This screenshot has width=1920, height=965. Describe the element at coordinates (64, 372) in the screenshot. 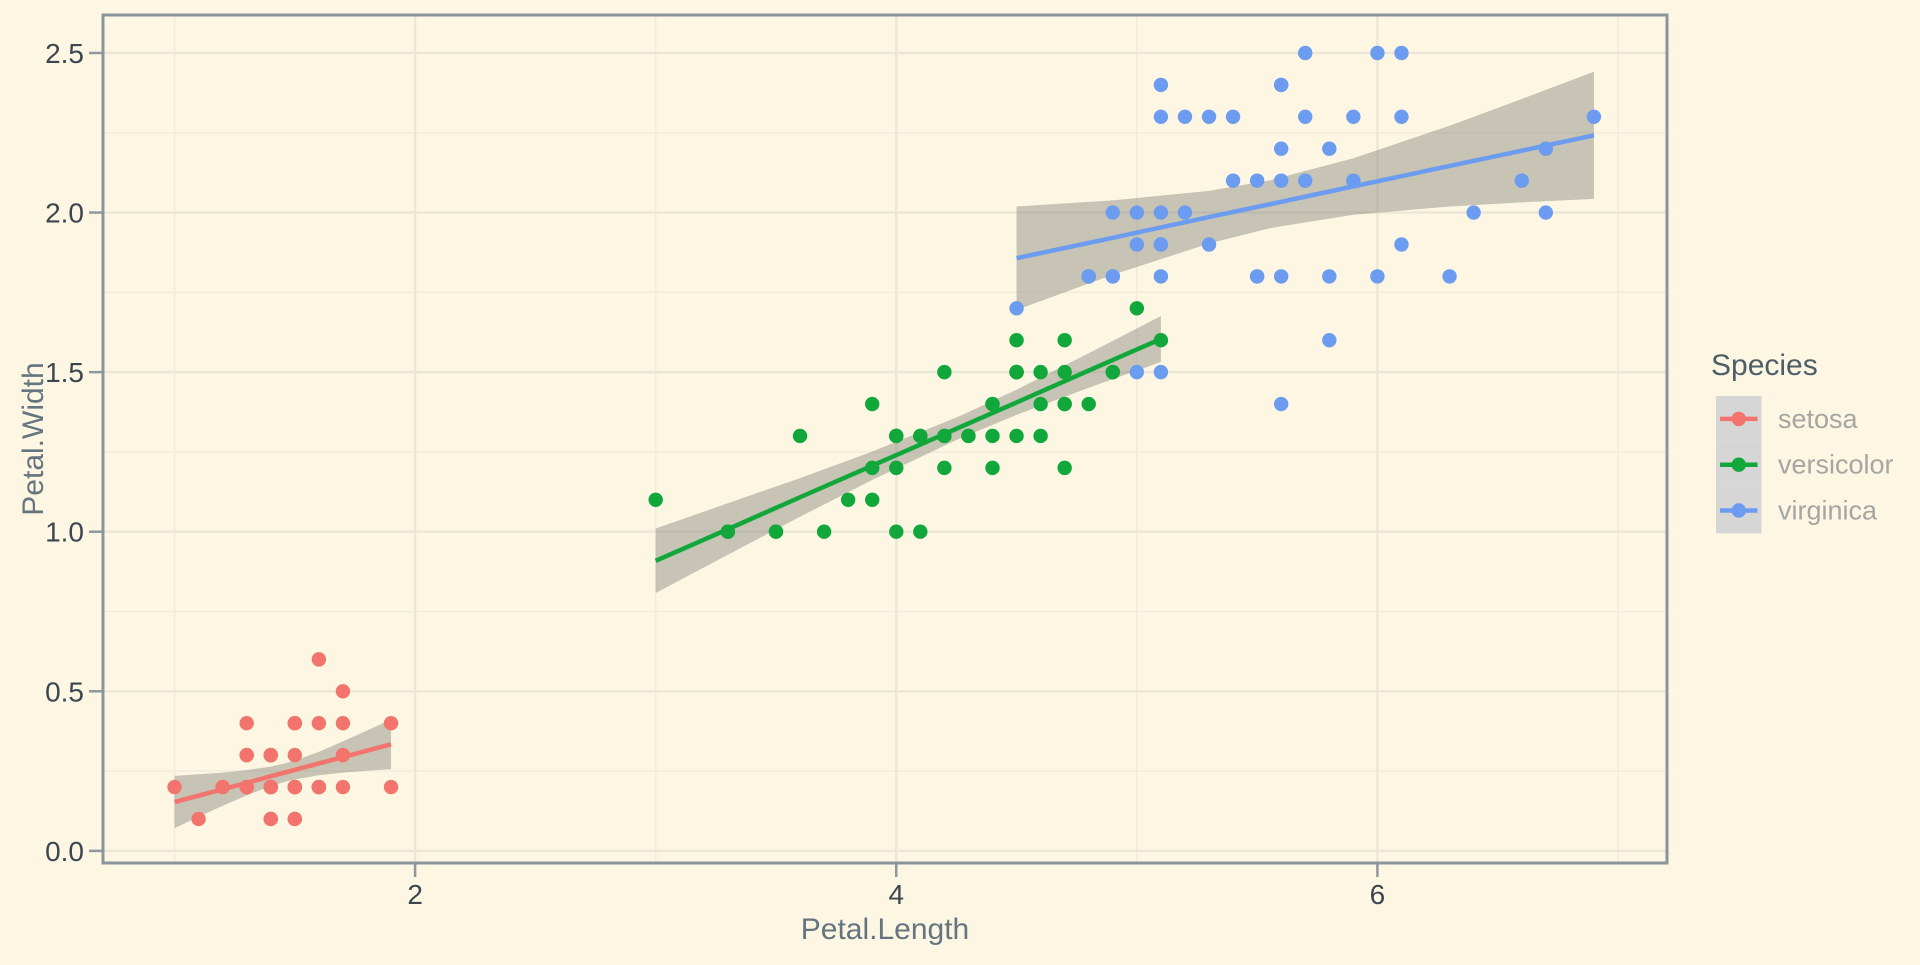

I see `y-tick-label: 1.5` at that location.